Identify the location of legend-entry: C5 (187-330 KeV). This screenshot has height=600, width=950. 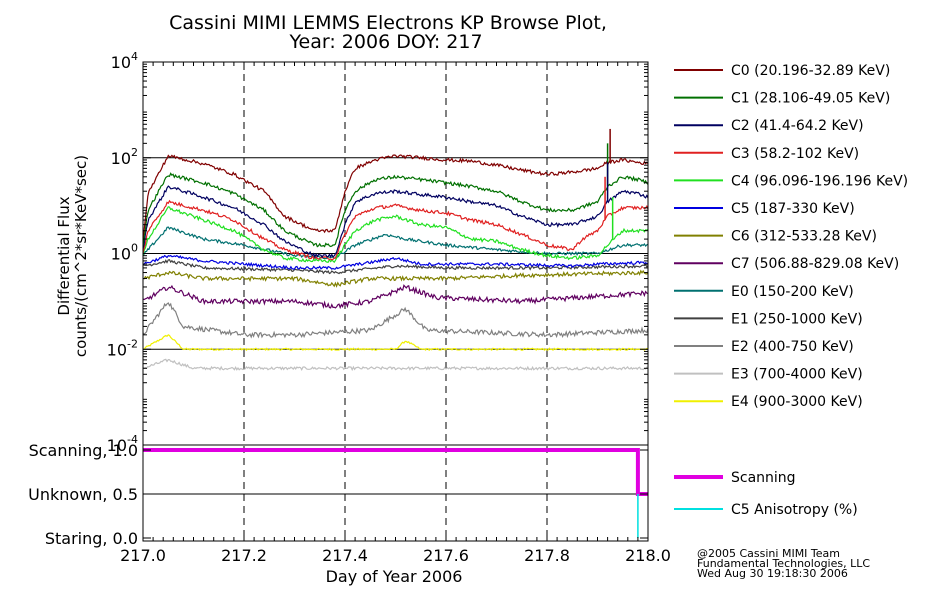
(793, 209).